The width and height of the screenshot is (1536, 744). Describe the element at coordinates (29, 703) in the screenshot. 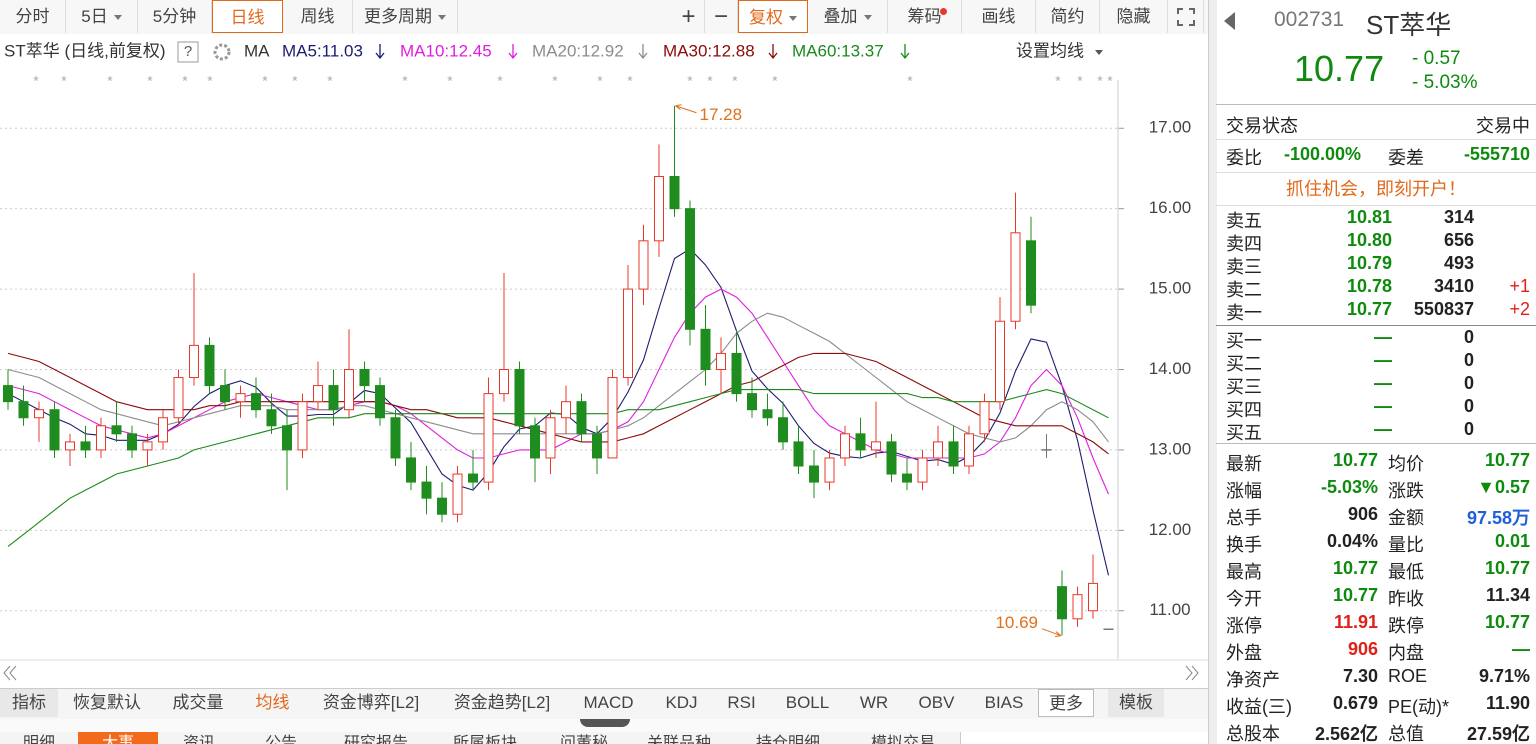

I see `indicator-tab: 指标` at that location.